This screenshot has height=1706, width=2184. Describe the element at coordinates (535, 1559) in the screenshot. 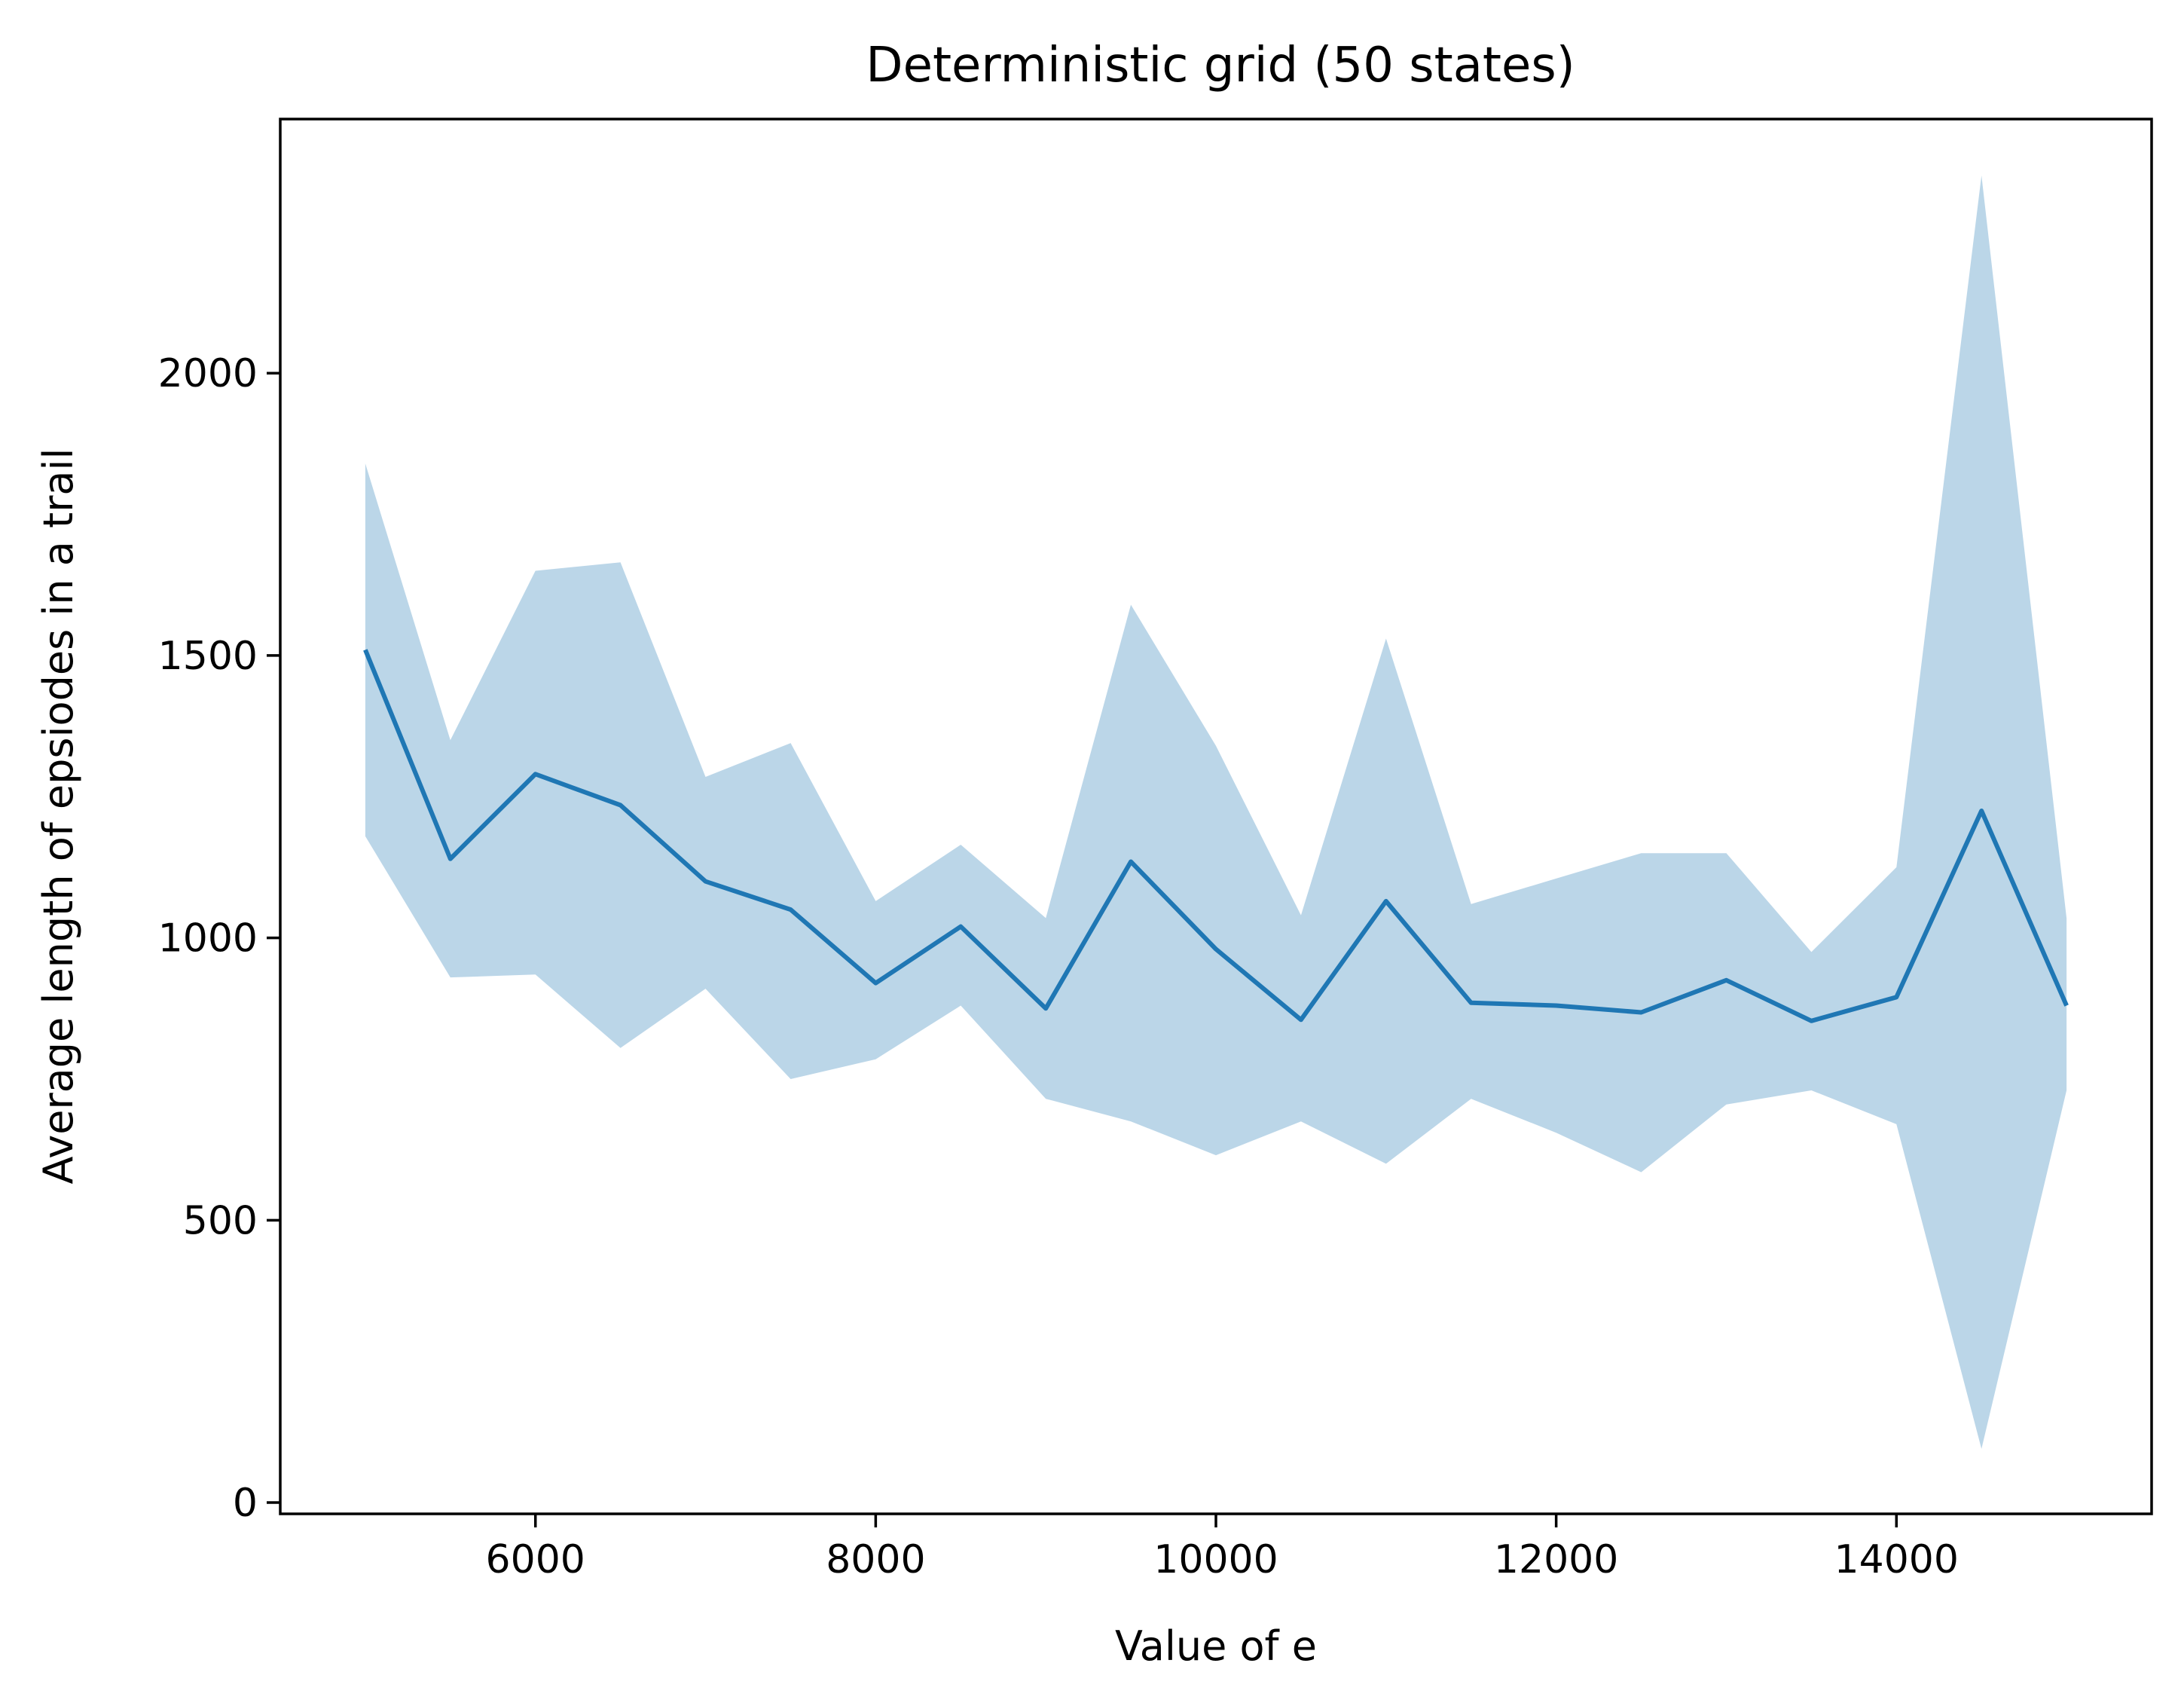

I see `x-tick-label: 6000` at that location.